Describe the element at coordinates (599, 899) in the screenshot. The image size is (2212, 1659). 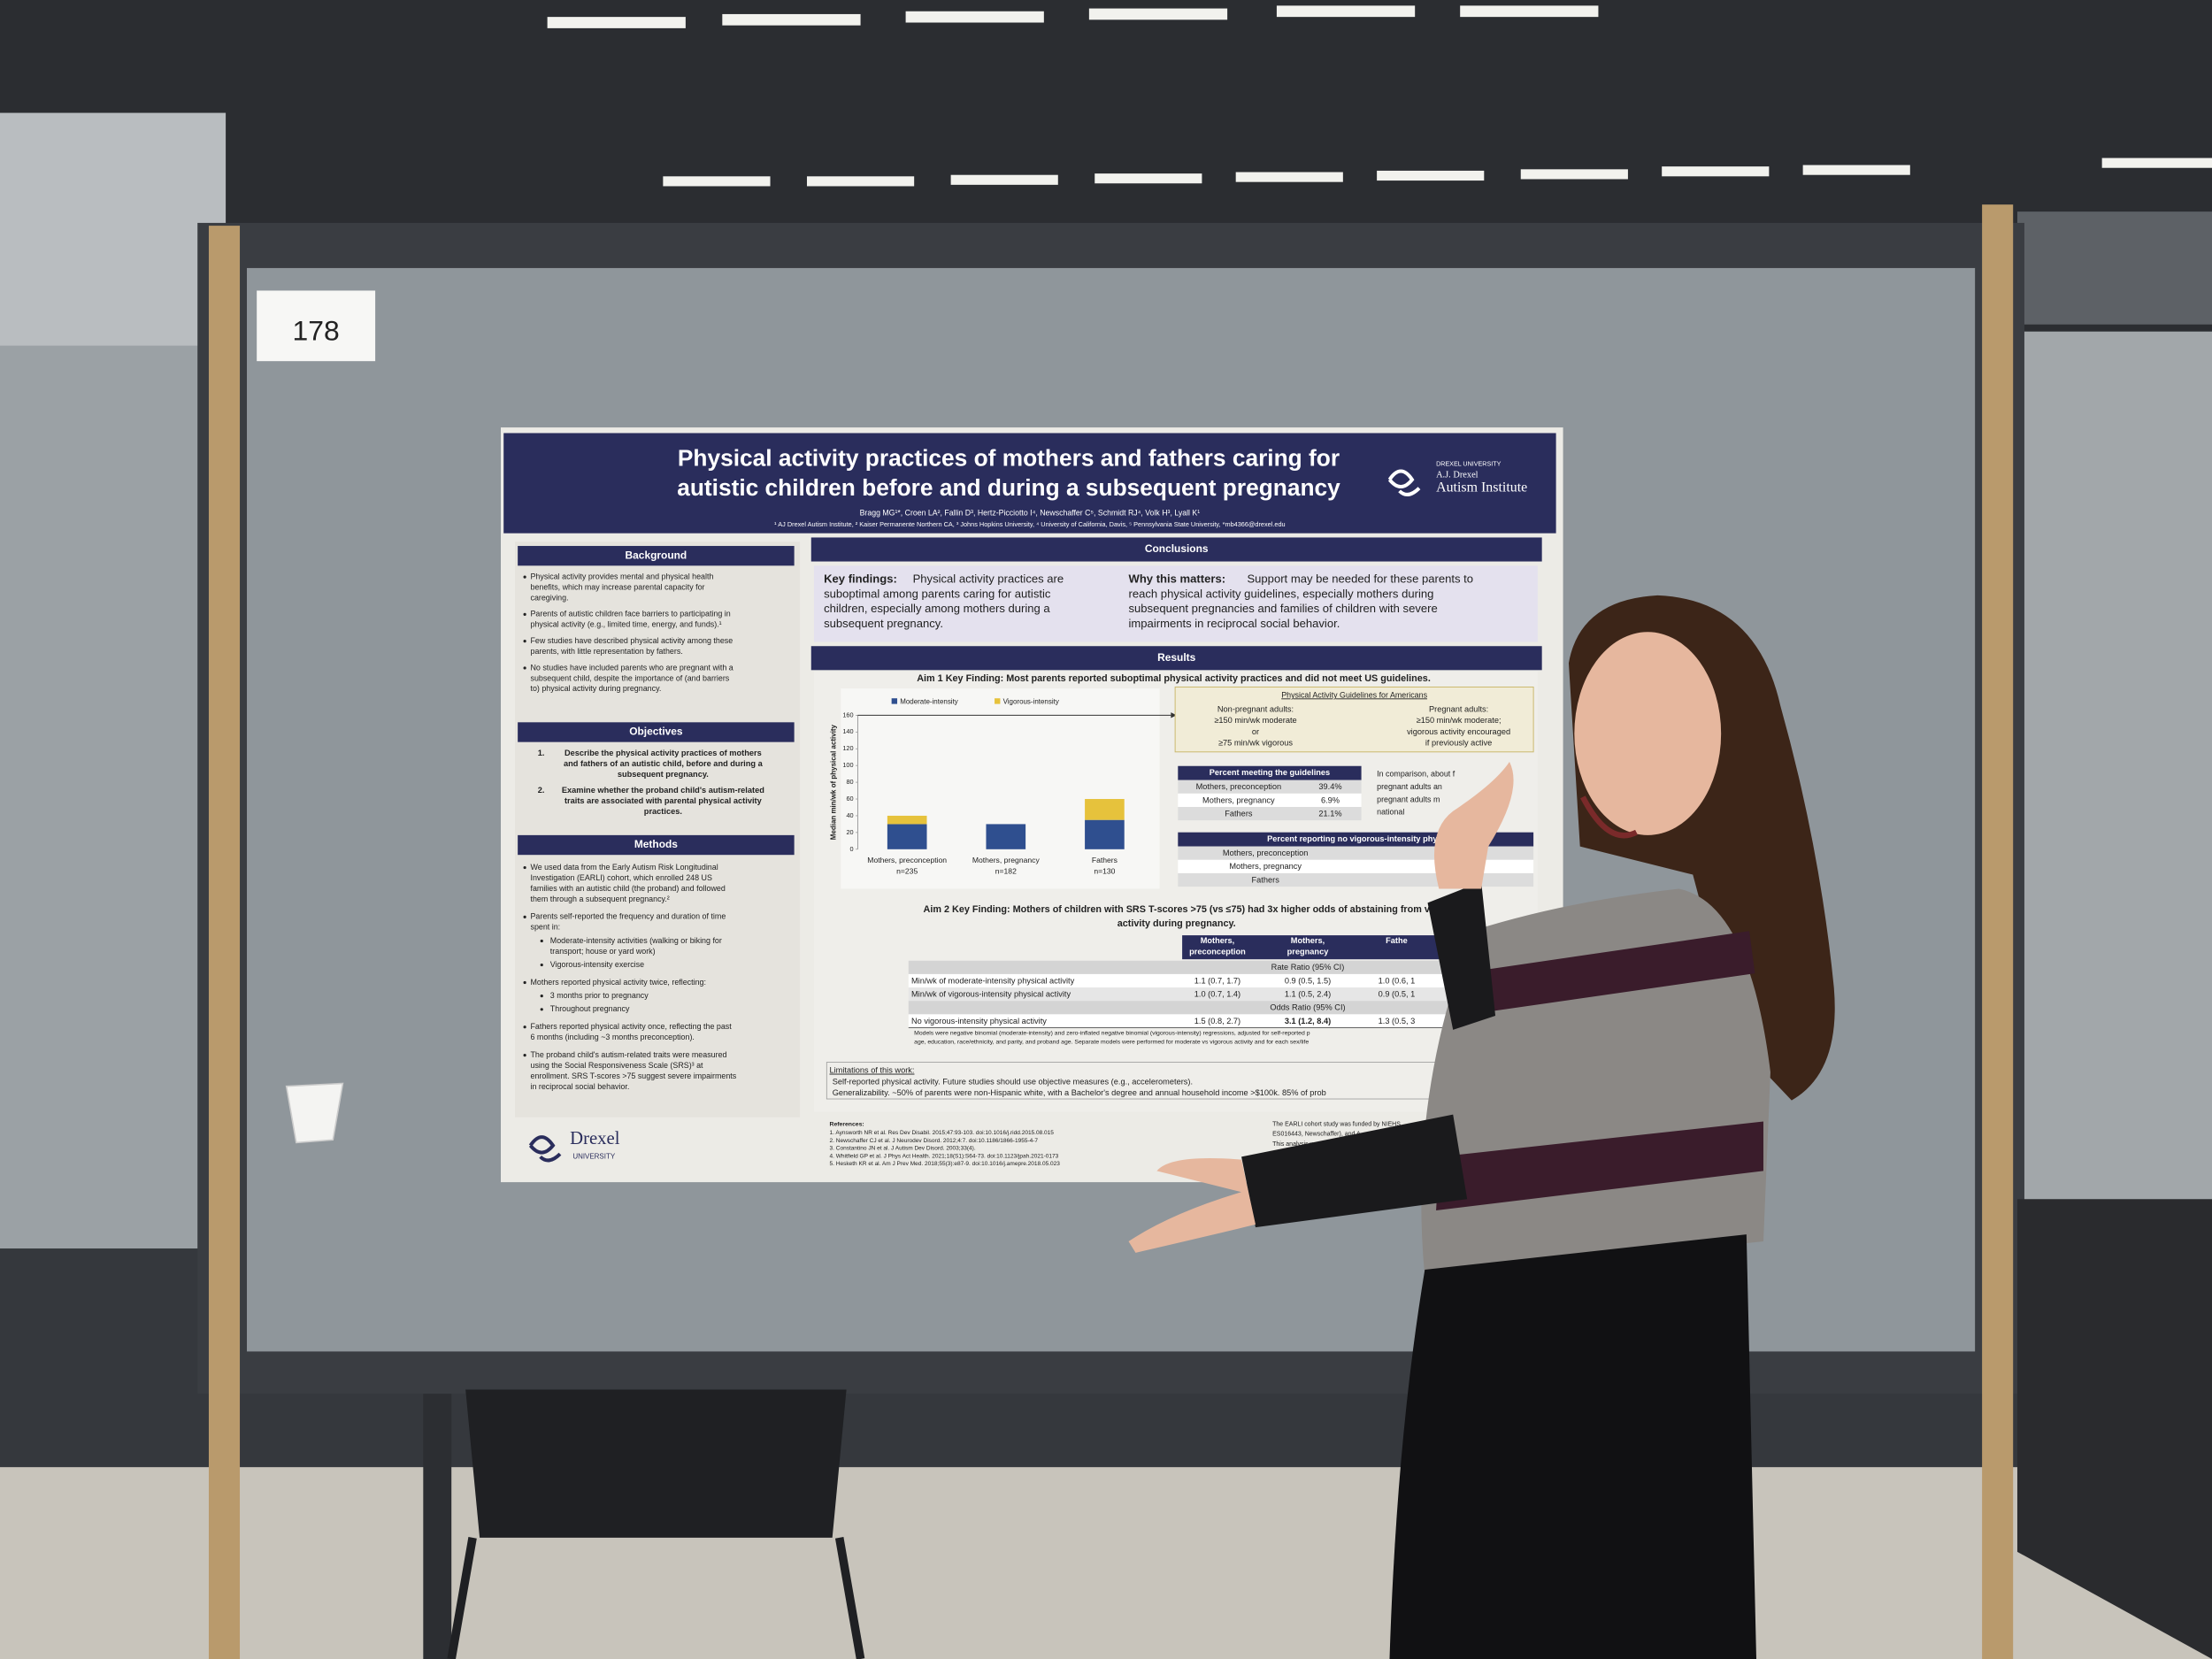
I see `methods-text: them through a subsequent pregnancy.²` at that location.